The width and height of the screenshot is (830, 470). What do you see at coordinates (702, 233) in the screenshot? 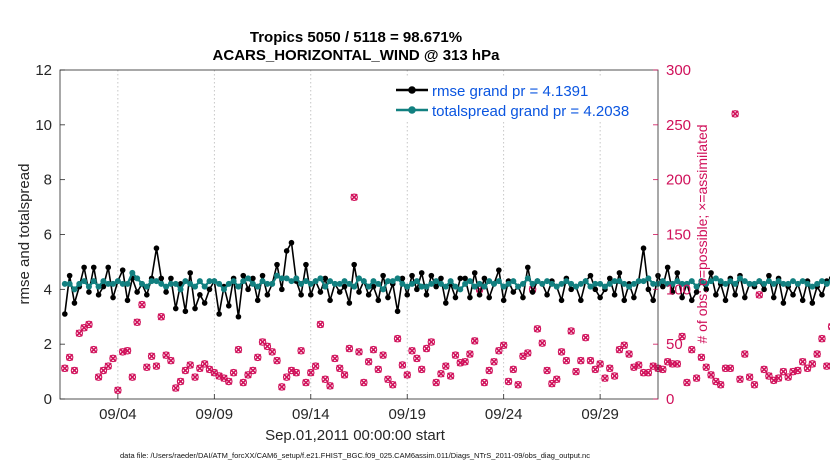
I see `y2-axis-label: # of obs: o=possible; ×=assimilated` at bounding box center [702, 233].